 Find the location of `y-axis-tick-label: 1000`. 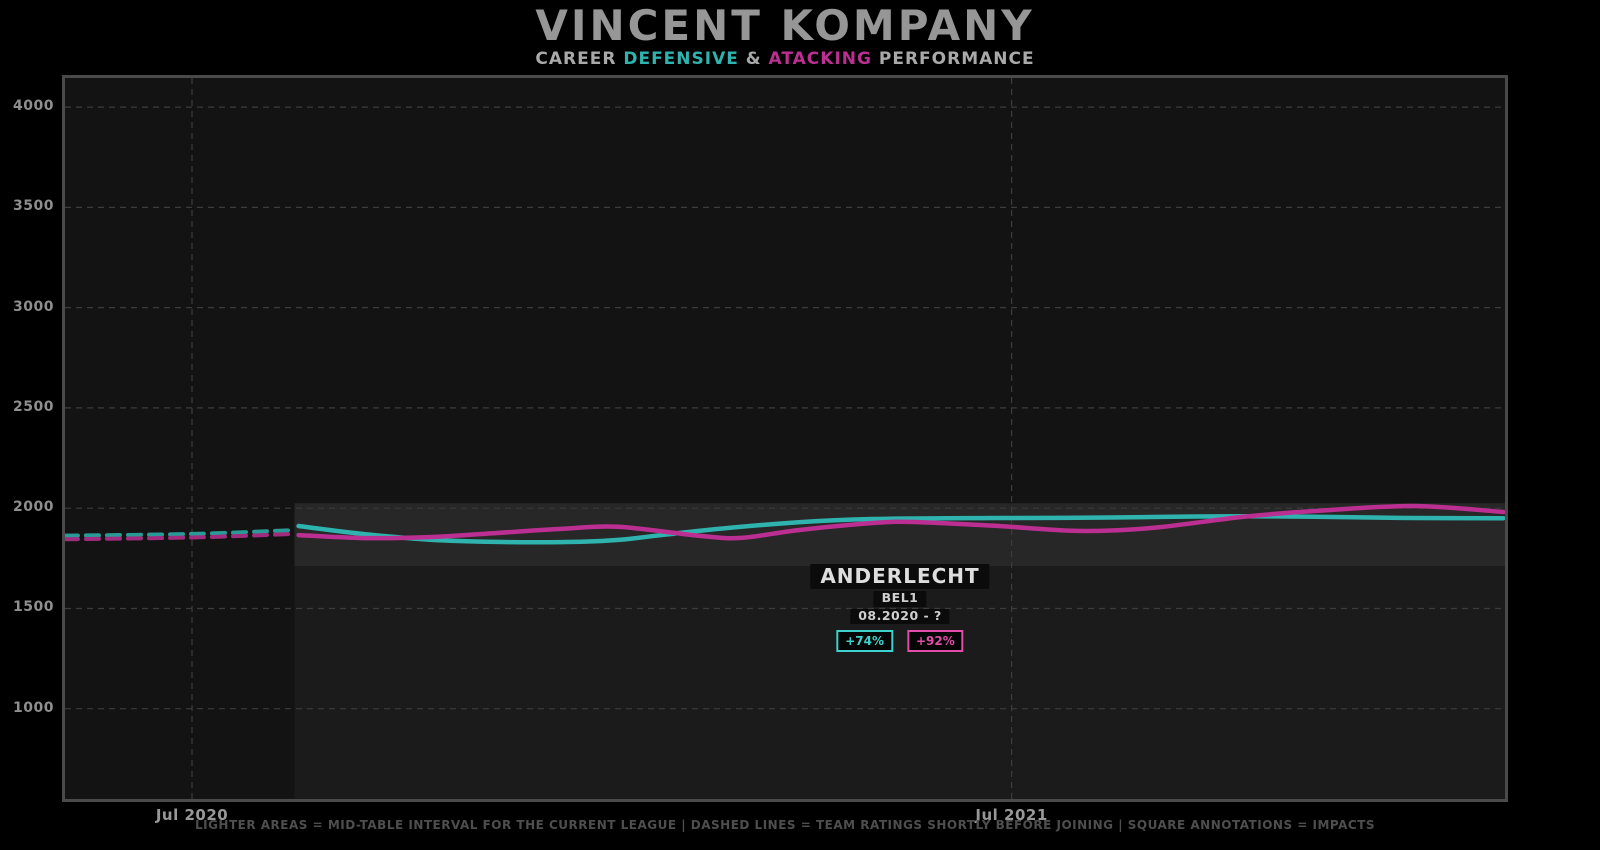

y-axis-tick-label: 1000 is located at coordinates (33, 707).